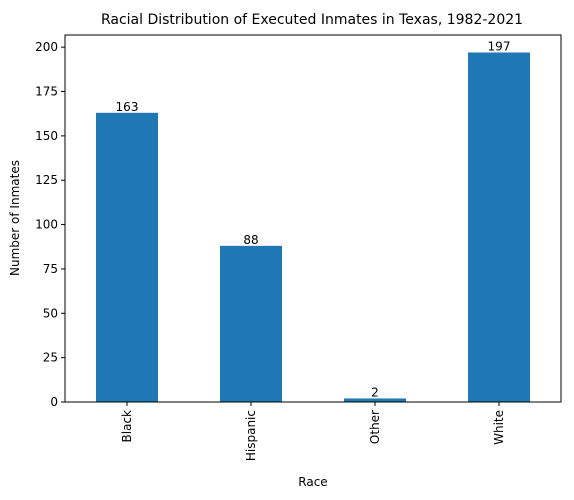  I want to click on x-tick-label: Other, so click(375, 427).